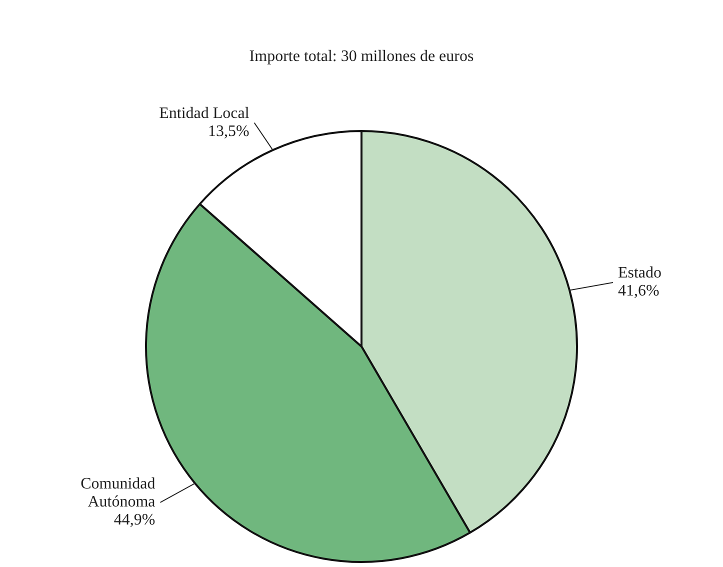 The image size is (723, 567). Describe the element at coordinates (639, 291) in the screenshot. I see `data-label: 41,6%` at that location.